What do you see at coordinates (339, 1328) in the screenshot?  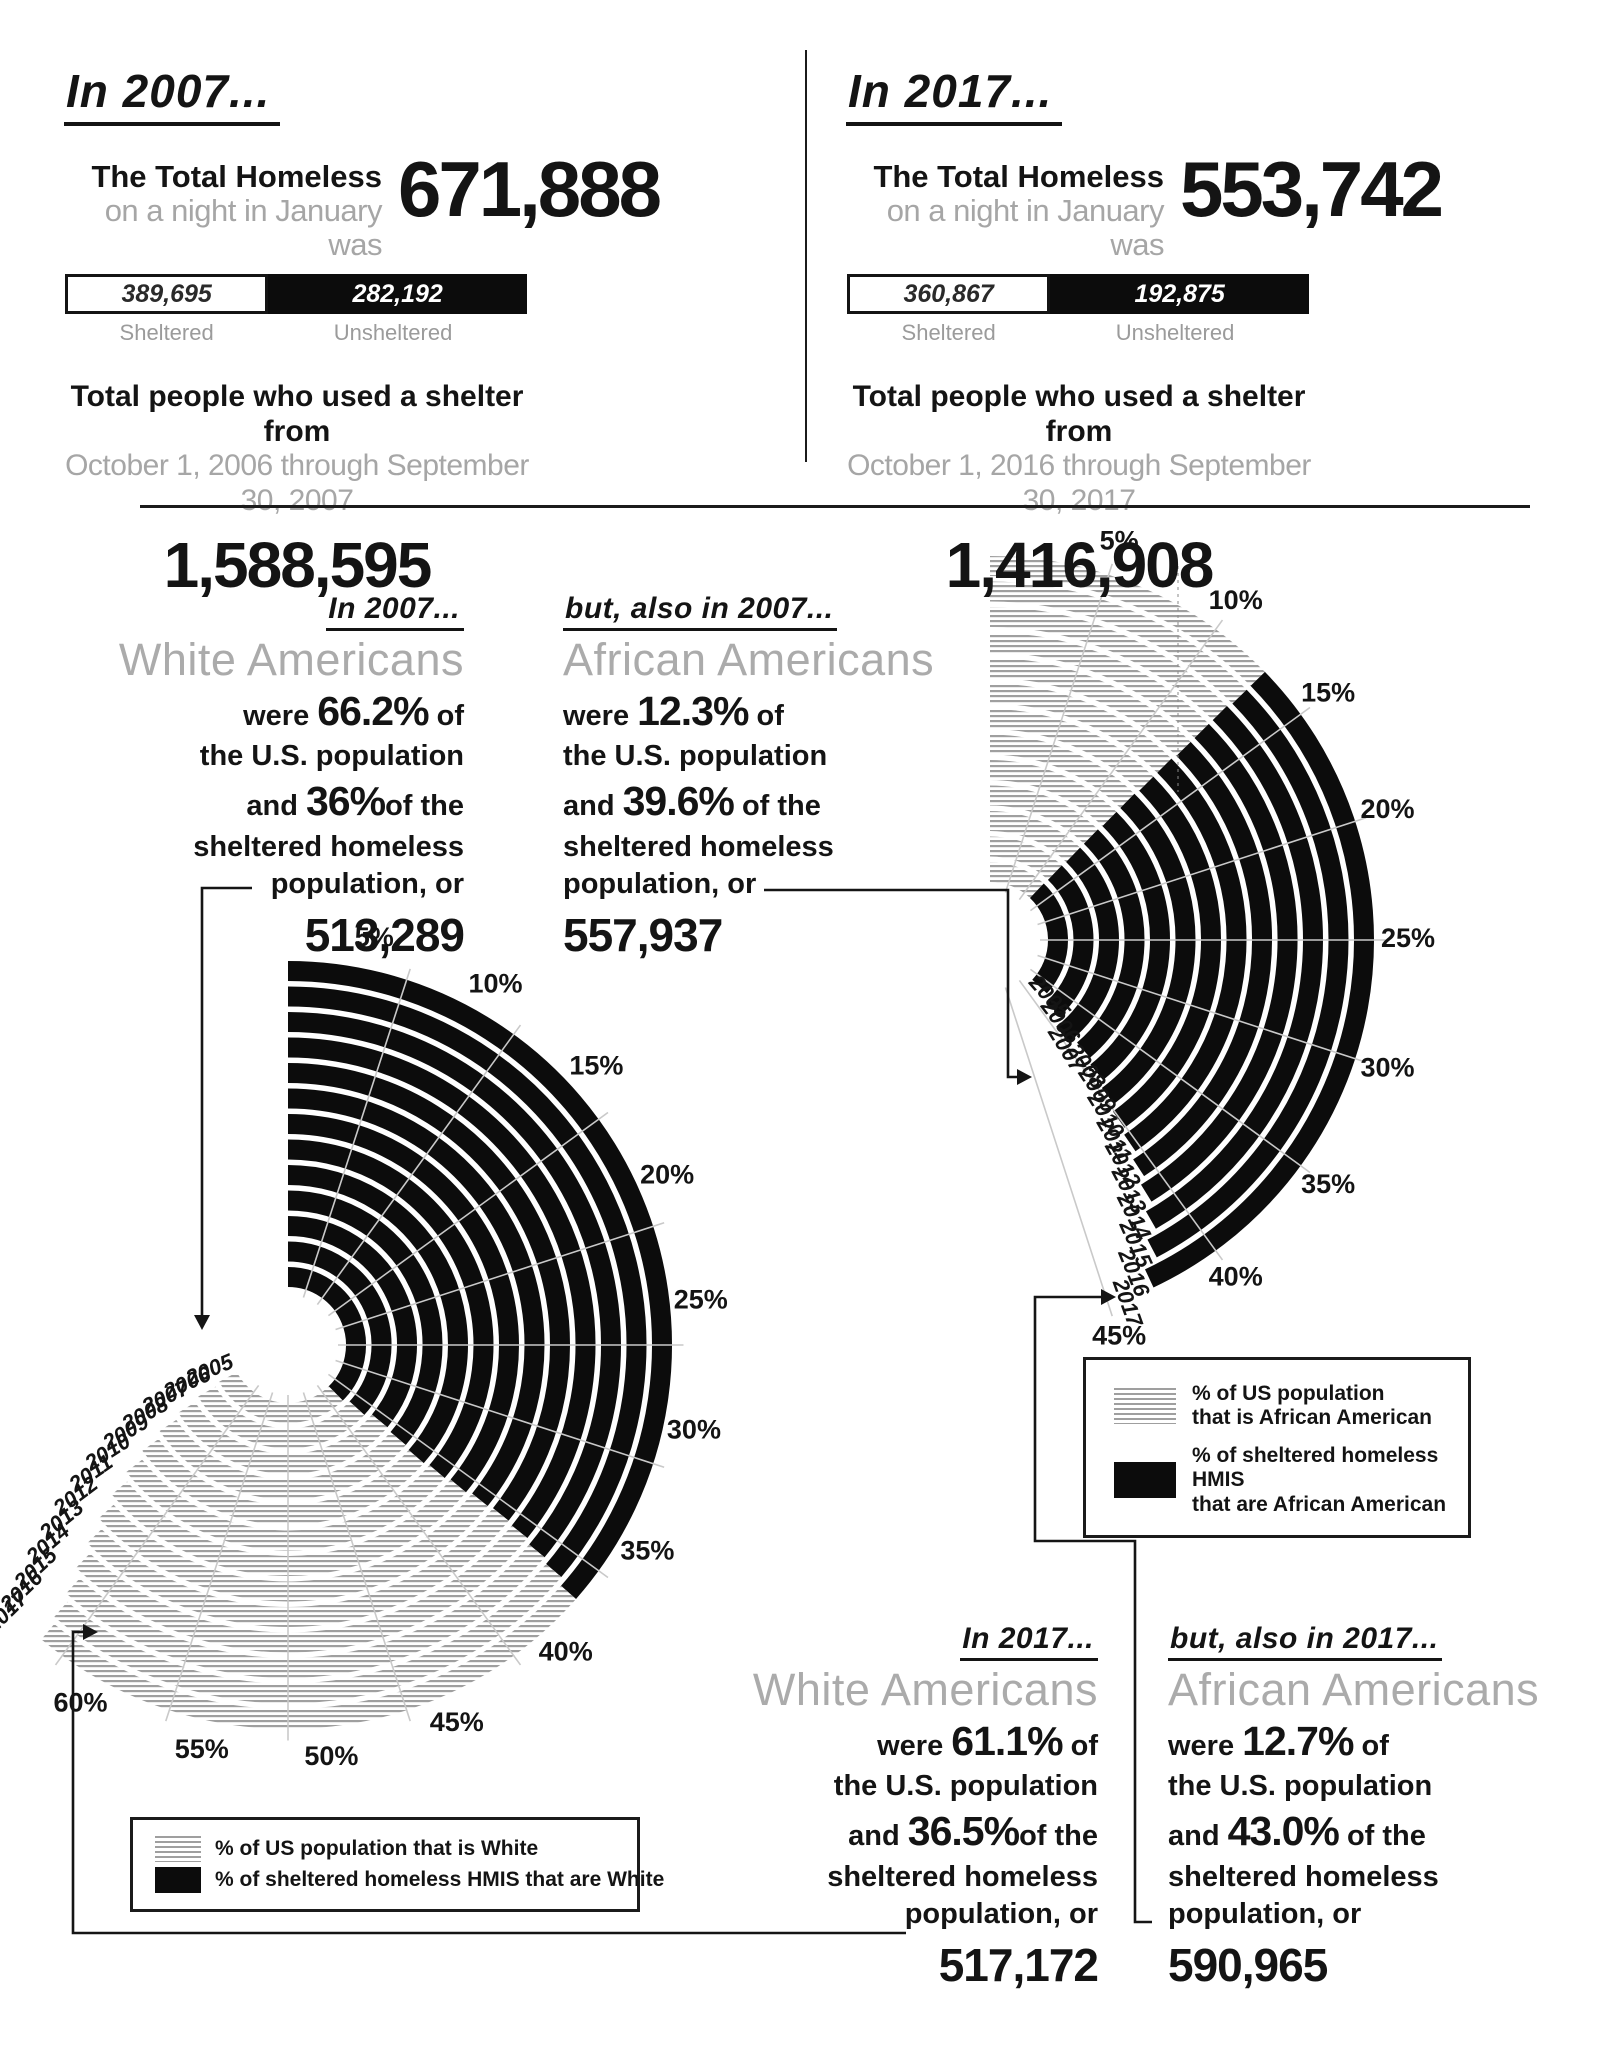 I see `ring-2006-seg0` at bounding box center [339, 1328].